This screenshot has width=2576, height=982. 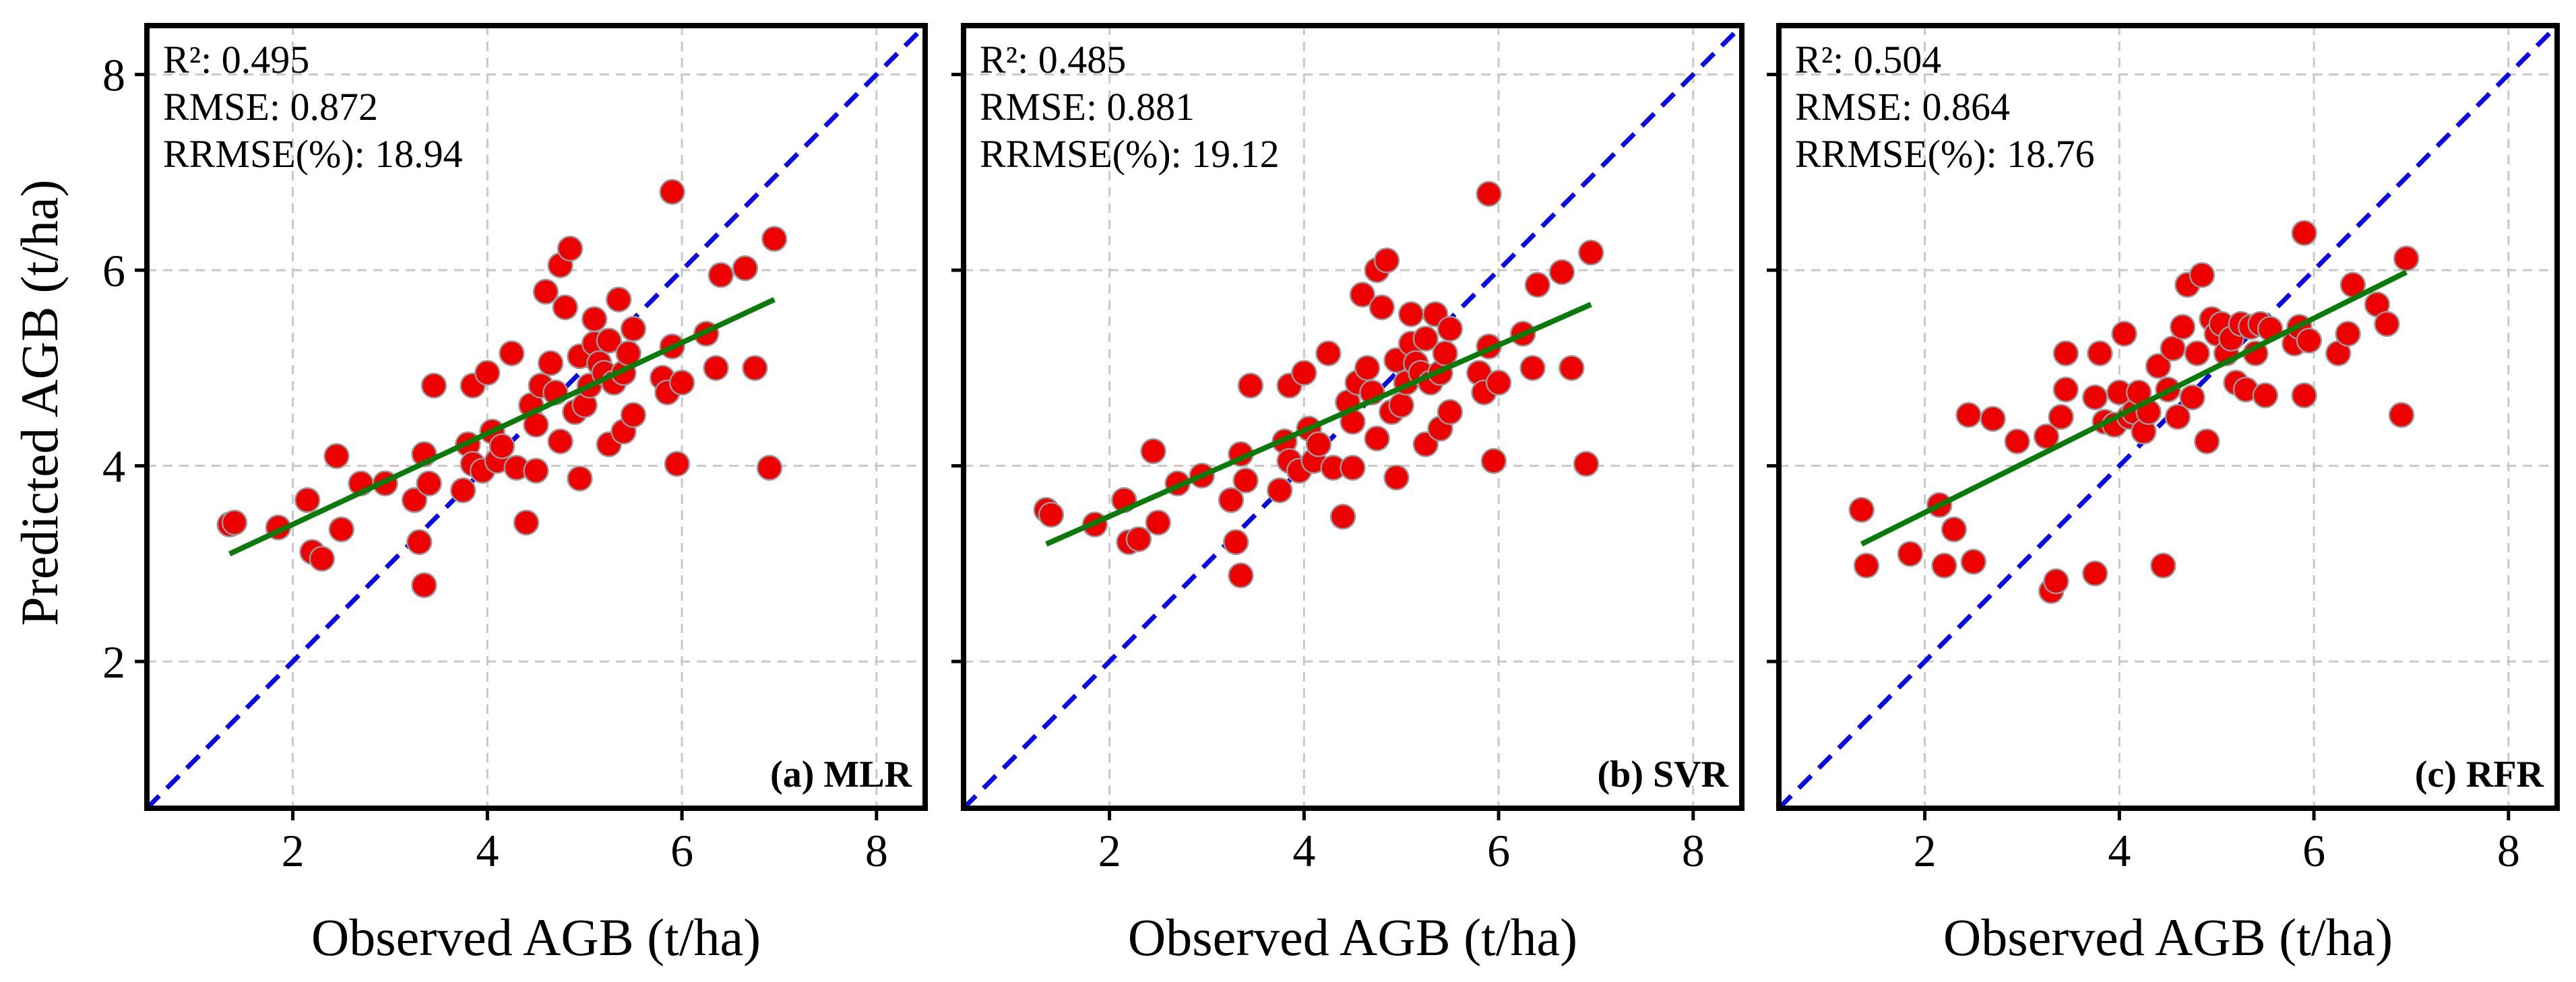 What do you see at coordinates (1925, 850) in the screenshot?
I see `x-tick-label: 2` at bounding box center [1925, 850].